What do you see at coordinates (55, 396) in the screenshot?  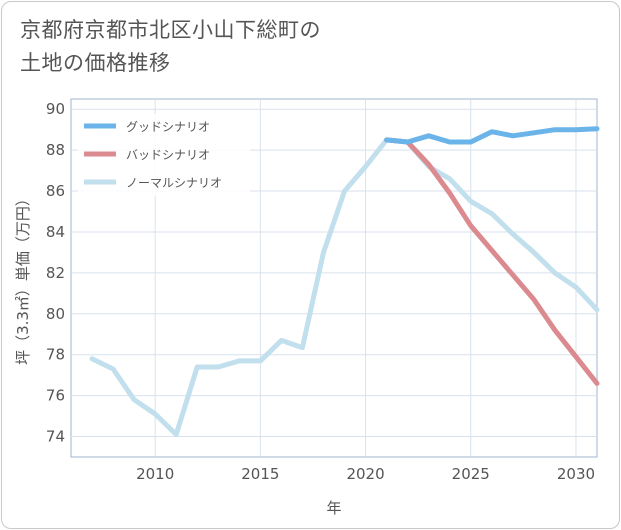 I see `y-tick-76: 76` at bounding box center [55, 396].